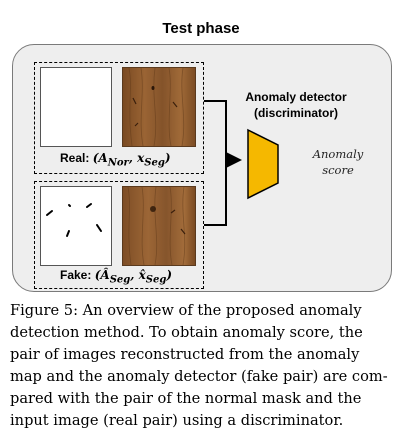 The width and height of the screenshot is (402, 444). Describe the element at coordinates (338, 170) in the screenshot. I see `score-line-2: score` at that location.